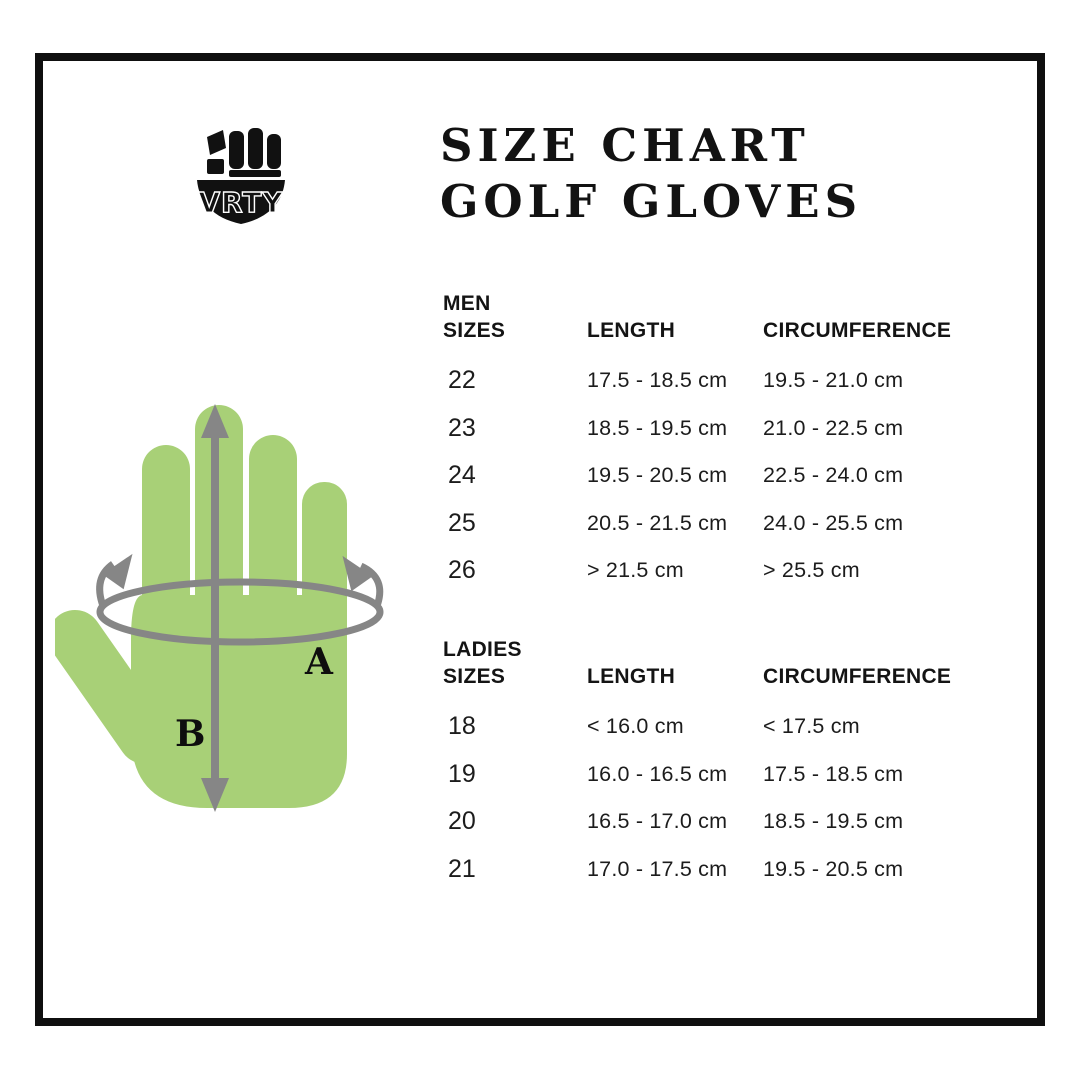  What do you see at coordinates (833, 475) in the screenshot?
I see `circumference-cell: 22.5 - 24.0 cm` at bounding box center [833, 475].